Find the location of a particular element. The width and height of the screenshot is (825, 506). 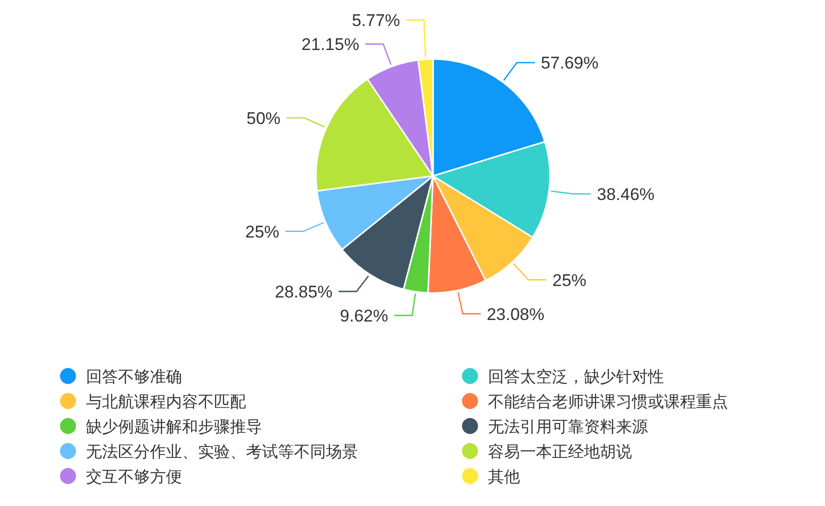

legend-label: 回答不够准确 is located at coordinates (134, 377).